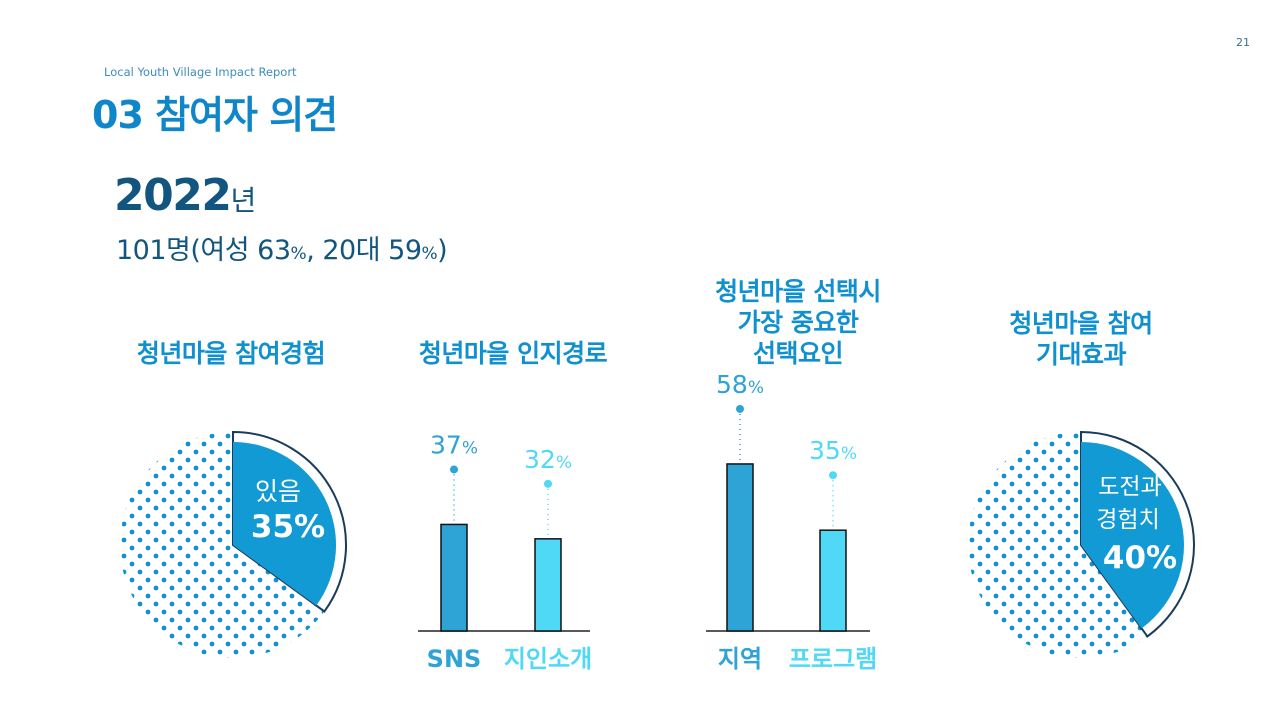 The width and height of the screenshot is (1280, 720). Describe the element at coordinates (1129, 487) in the screenshot. I see `pie-label: 도전과` at that location.